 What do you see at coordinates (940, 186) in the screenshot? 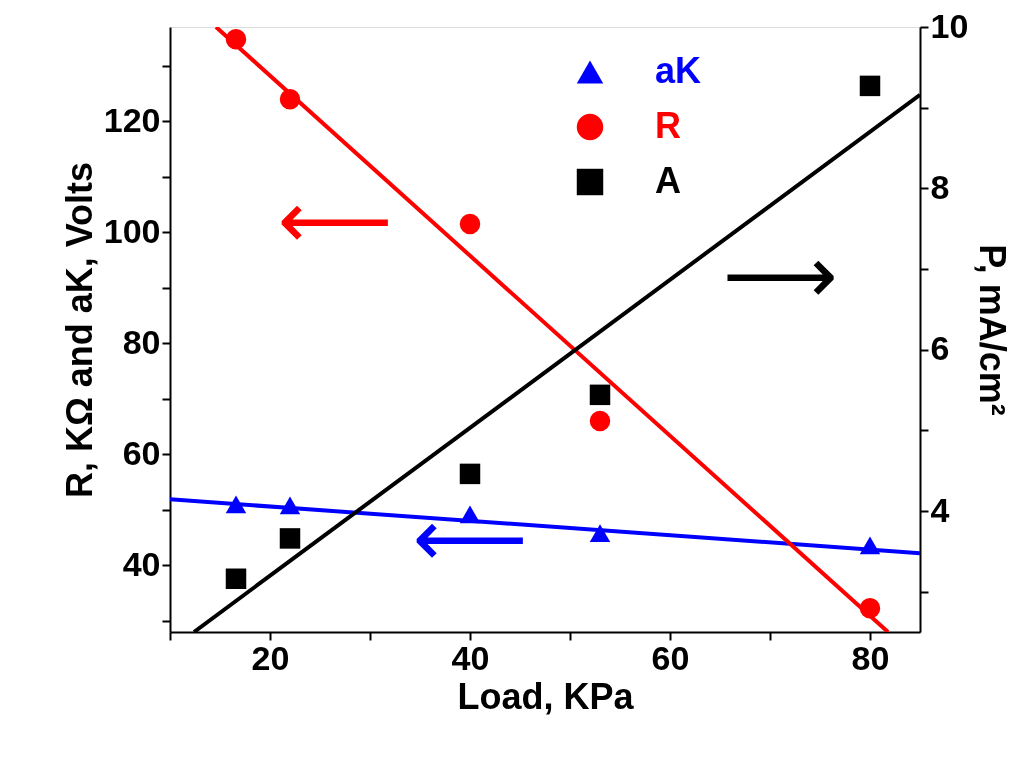
I see `y2-tick-label: 8` at bounding box center [940, 186].